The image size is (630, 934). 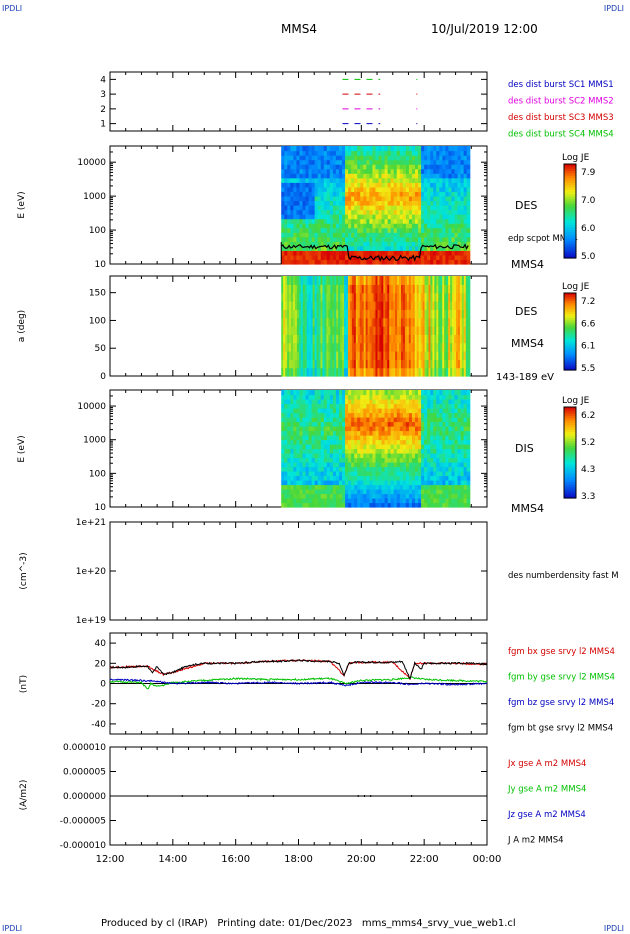 What do you see at coordinates (97, 321) in the screenshot?
I see `des-pitch-ytick-label: 100` at bounding box center [97, 321].